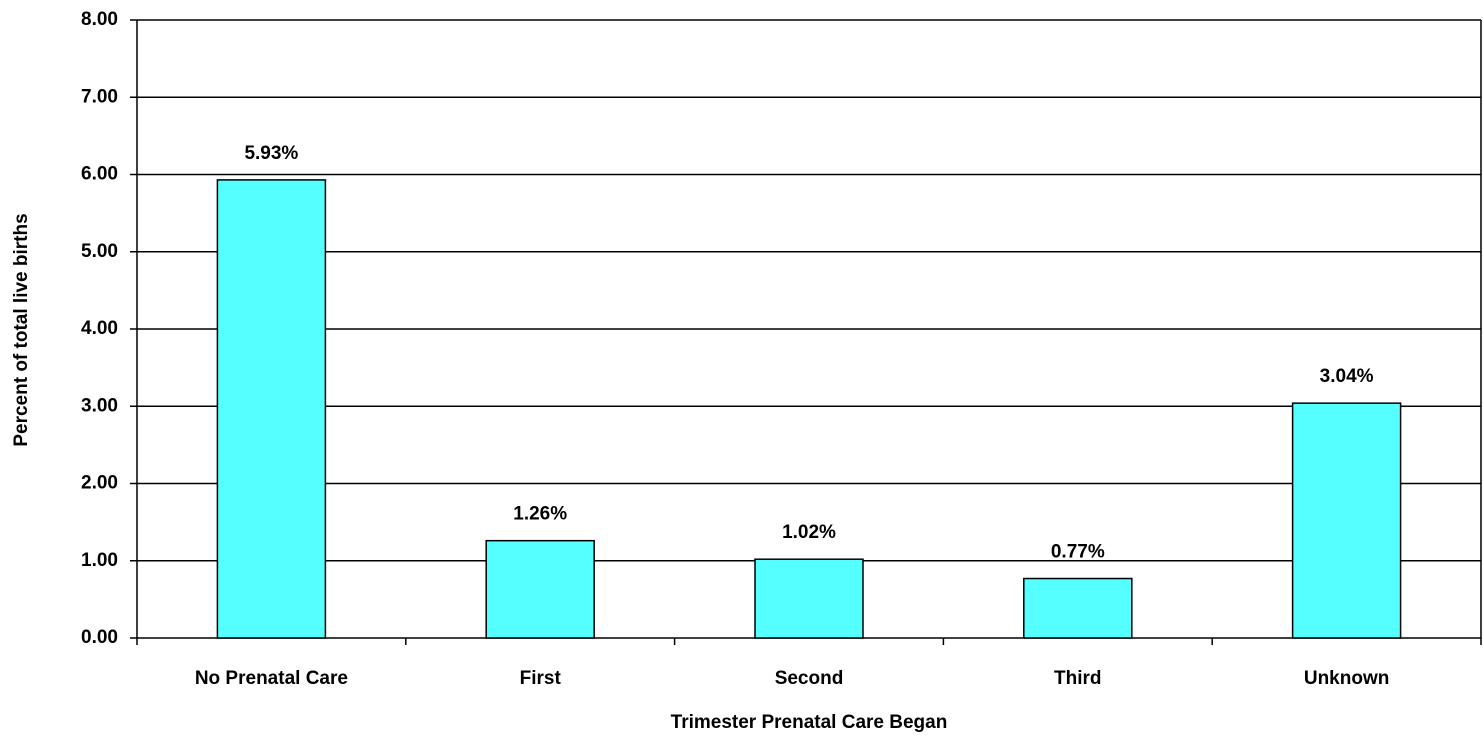 This screenshot has width=1483, height=742. Describe the element at coordinates (99, 405) in the screenshot. I see `y-tick-label: 3.00` at that location.